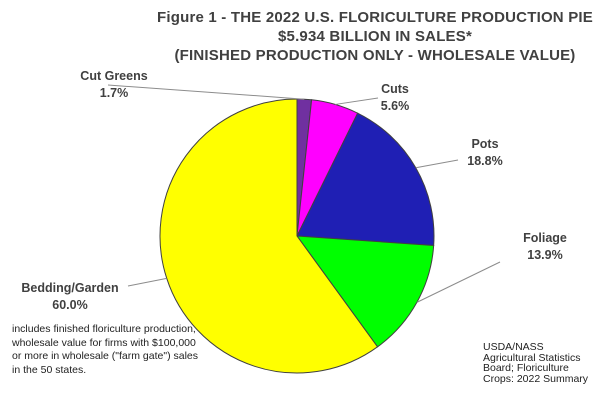 The width and height of the screenshot is (600, 403). What do you see at coordinates (395, 106) in the screenshot?
I see `slice-label-value-cuts: 5.6%` at bounding box center [395, 106].